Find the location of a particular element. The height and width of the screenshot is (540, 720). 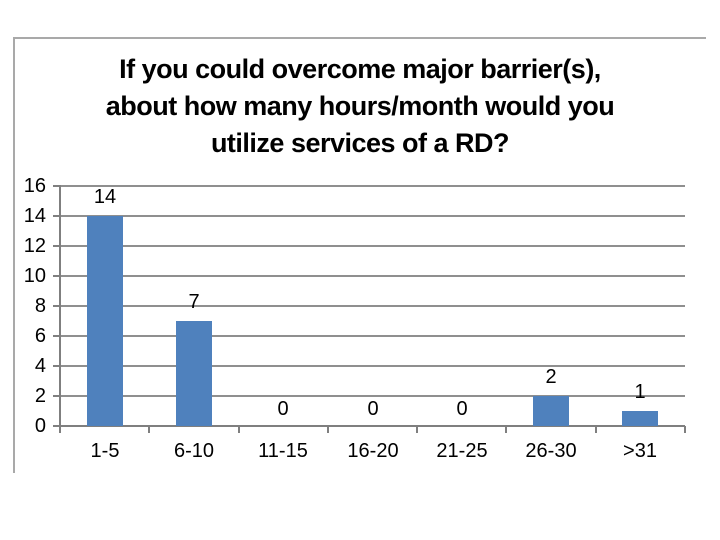

y-axis-label: 0 is located at coordinates (40, 426).